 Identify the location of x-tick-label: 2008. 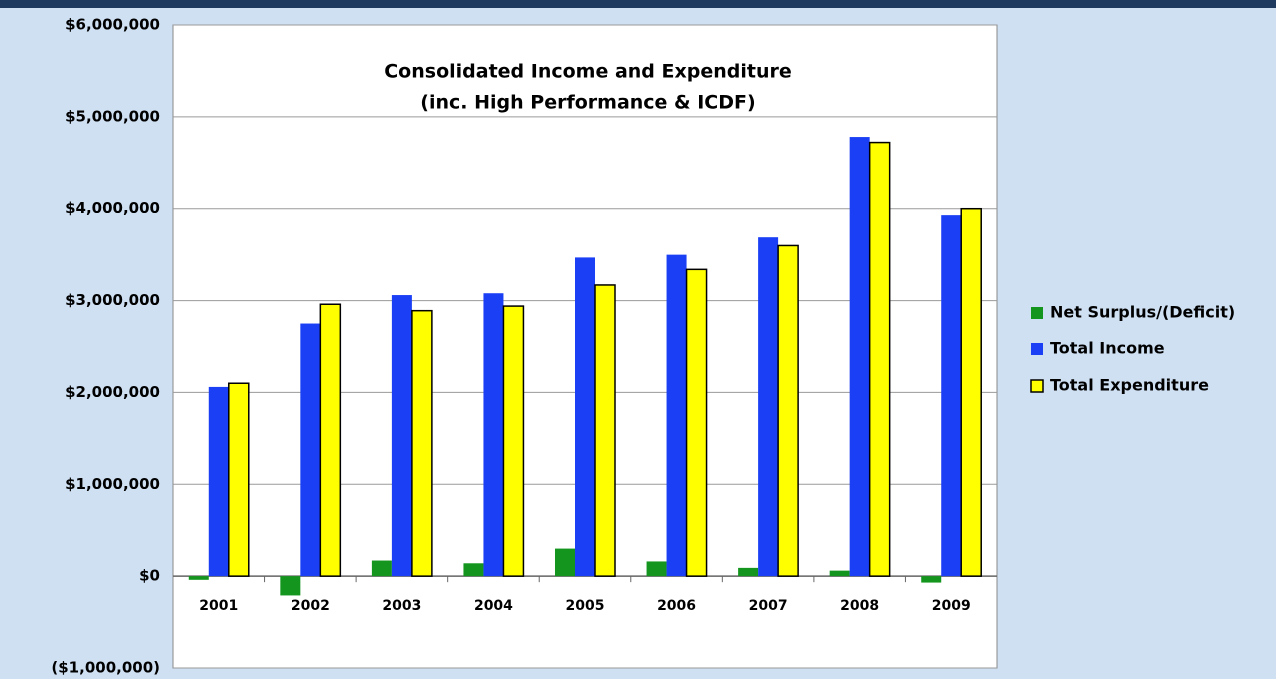
(859, 606).